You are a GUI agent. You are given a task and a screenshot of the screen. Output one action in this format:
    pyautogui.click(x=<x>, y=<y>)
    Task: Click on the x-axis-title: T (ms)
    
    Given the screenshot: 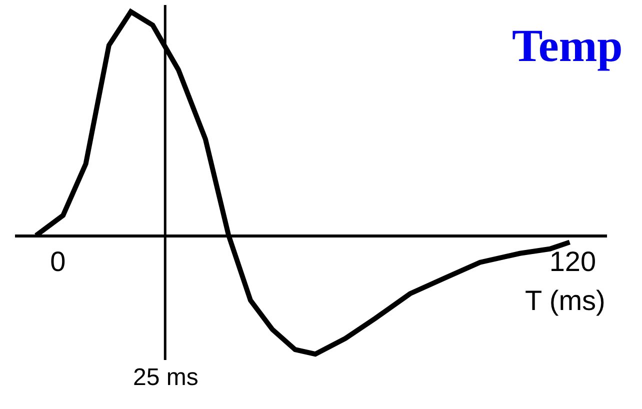 What is the action you would take?
    pyautogui.click(x=565, y=300)
    